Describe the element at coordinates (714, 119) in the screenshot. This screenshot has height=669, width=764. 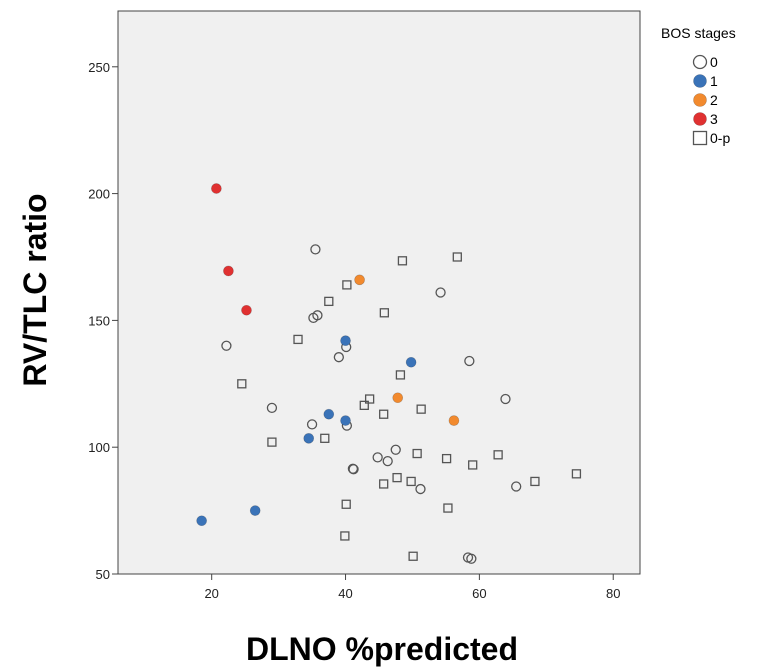
I see `legend-label: 3` at that location.